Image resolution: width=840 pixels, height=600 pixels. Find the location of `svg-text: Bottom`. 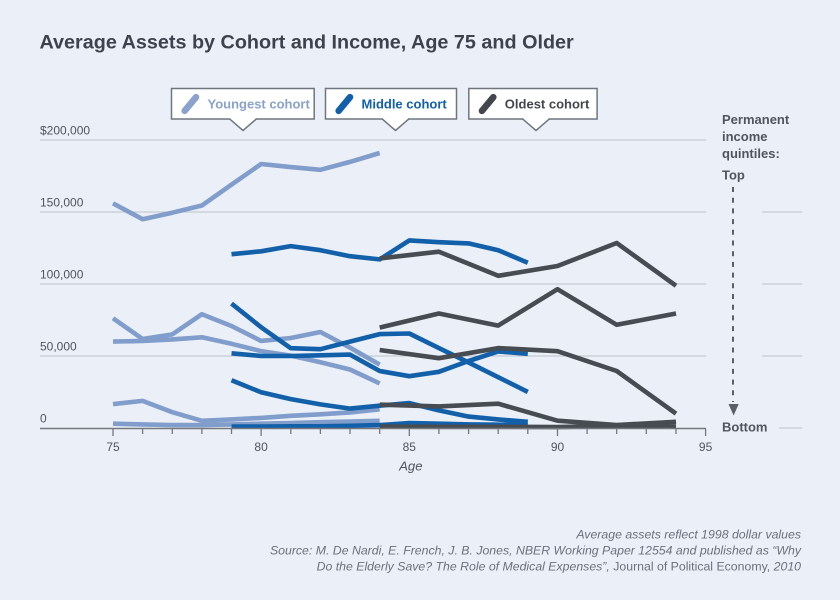

svg-text: Bottom is located at coordinates (745, 427).